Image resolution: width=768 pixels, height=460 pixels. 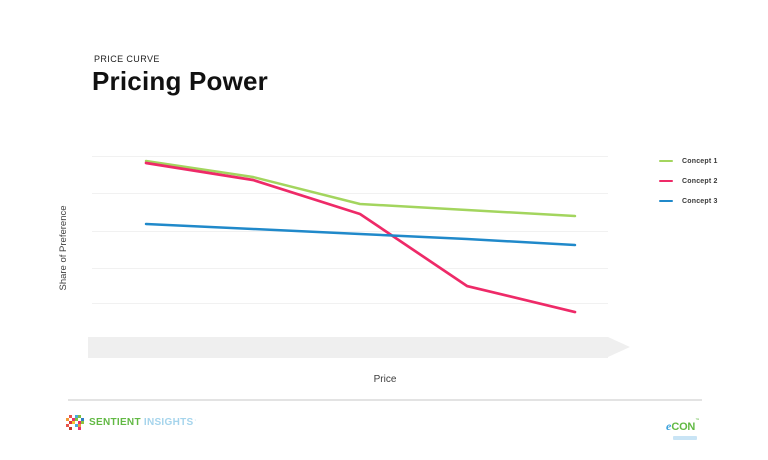 What do you see at coordinates (700, 201) in the screenshot?
I see `legend-label: Concept 3` at bounding box center [700, 201].